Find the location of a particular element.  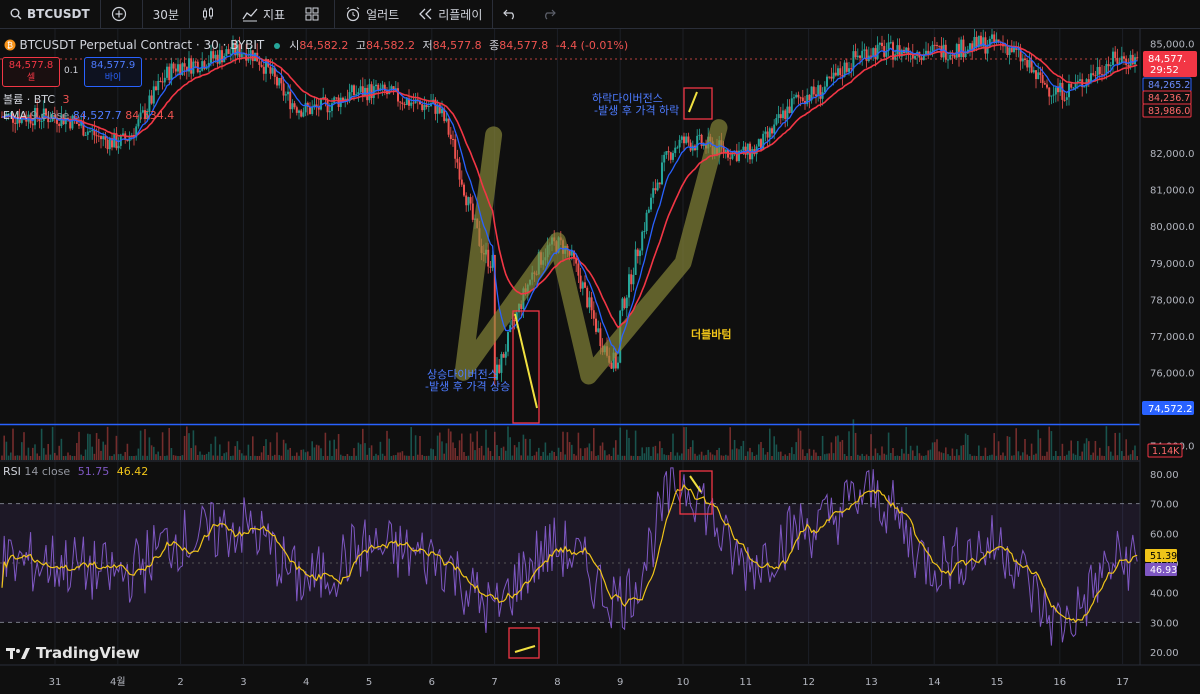

alerts-button: 얼러트 is located at coordinates (372, 14).